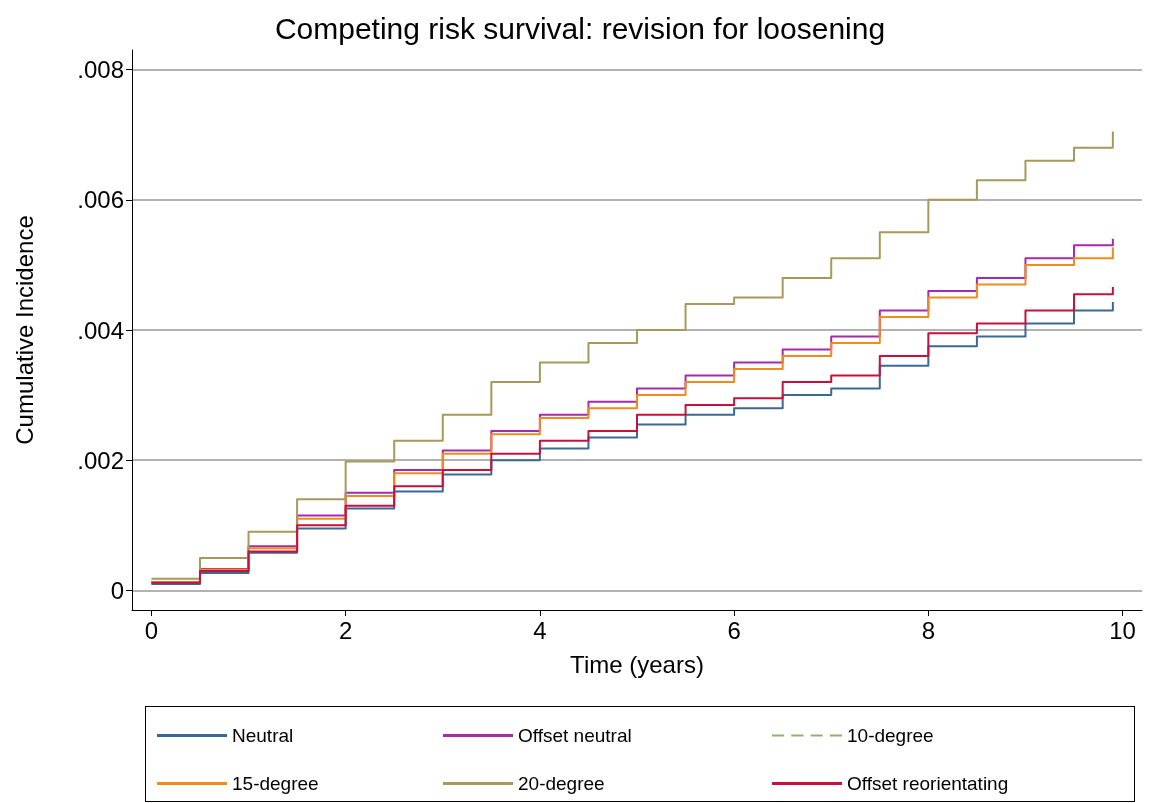 This screenshot has height=803, width=1160. I want to click on legend-label: 20-degree, so click(561, 783).